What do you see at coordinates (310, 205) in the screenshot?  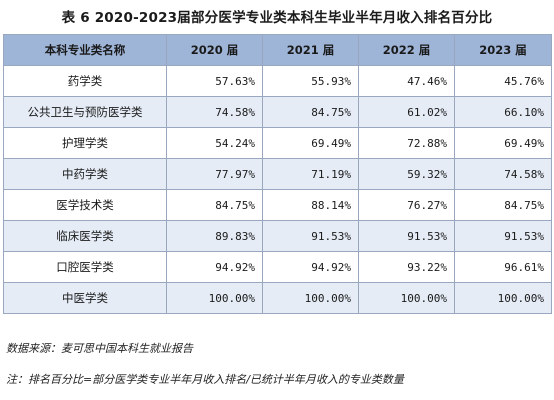 I see `cell-2021: 88.14%` at bounding box center [310, 205].